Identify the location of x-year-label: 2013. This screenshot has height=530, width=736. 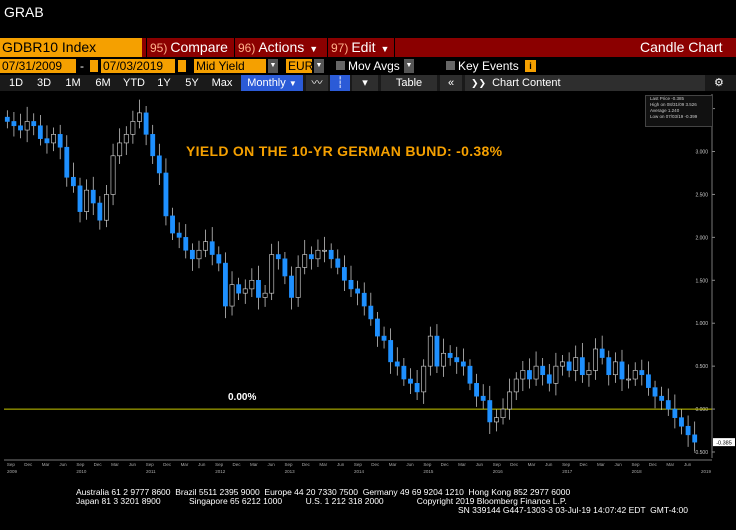
(290, 471).